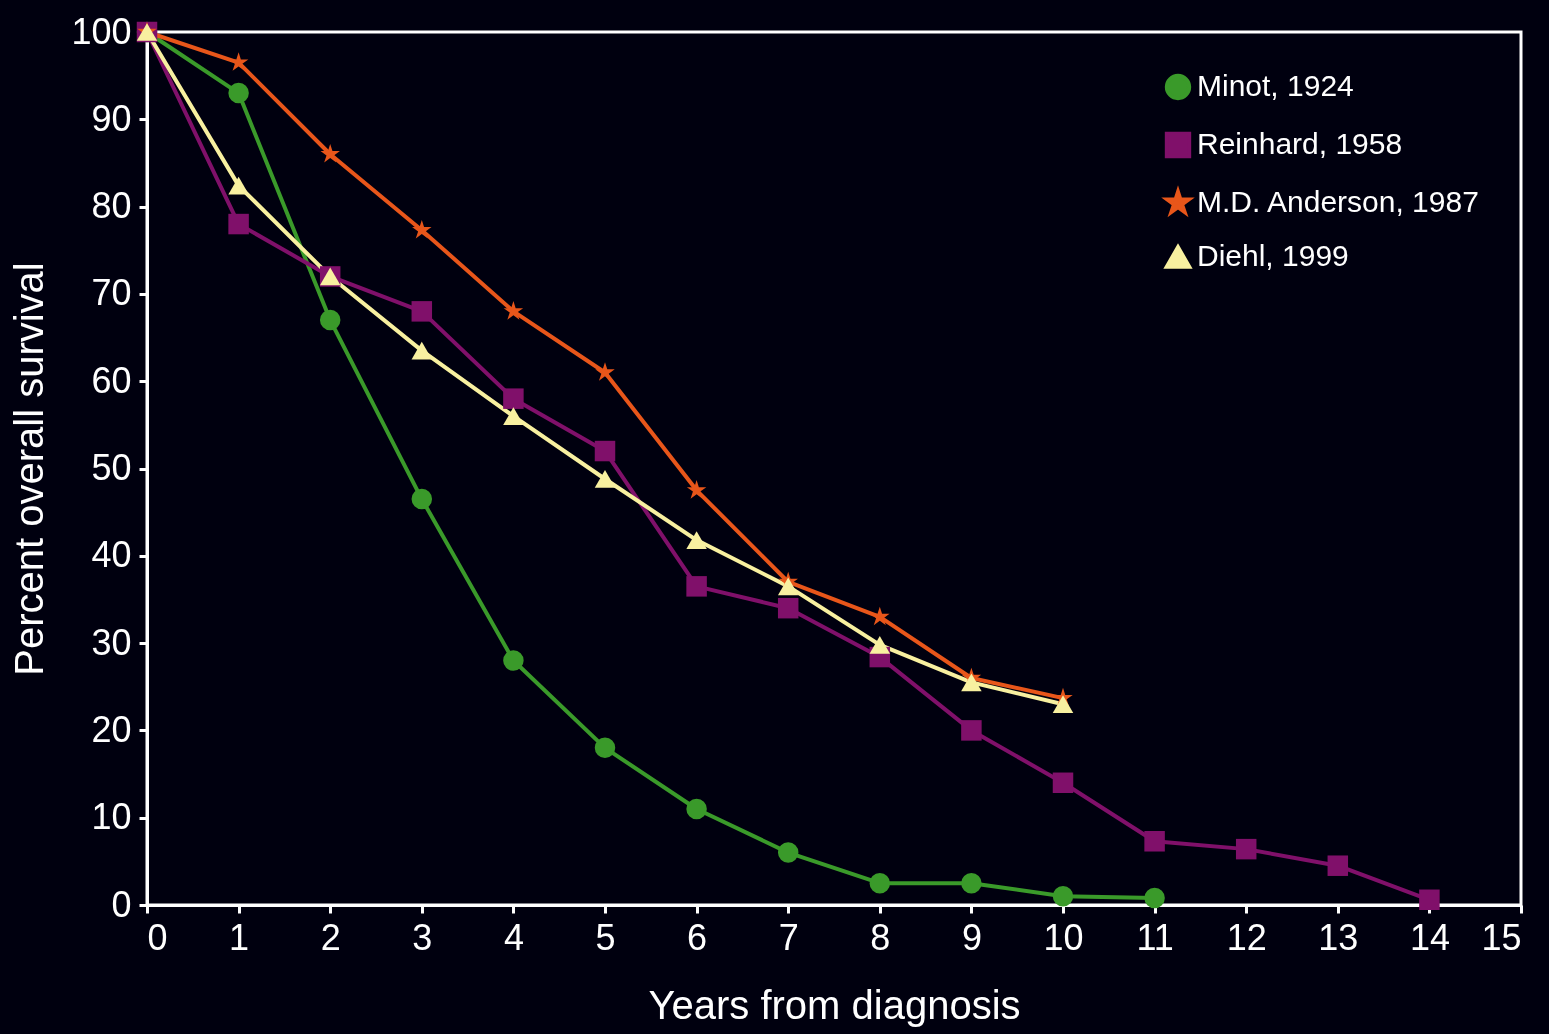 Image resolution: width=1549 pixels, height=1034 pixels. What do you see at coordinates (834, 1004) in the screenshot?
I see `x-axis-title: Years from diagnosis` at bounding box center [834, 1004].